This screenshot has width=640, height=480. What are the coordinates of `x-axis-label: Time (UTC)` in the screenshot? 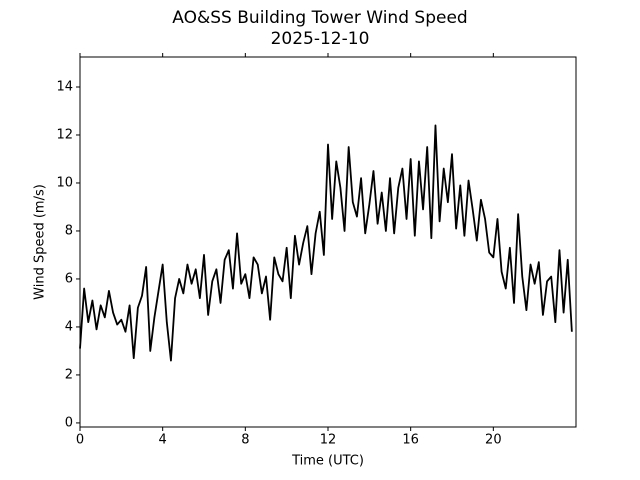 It's located at (327, 461).